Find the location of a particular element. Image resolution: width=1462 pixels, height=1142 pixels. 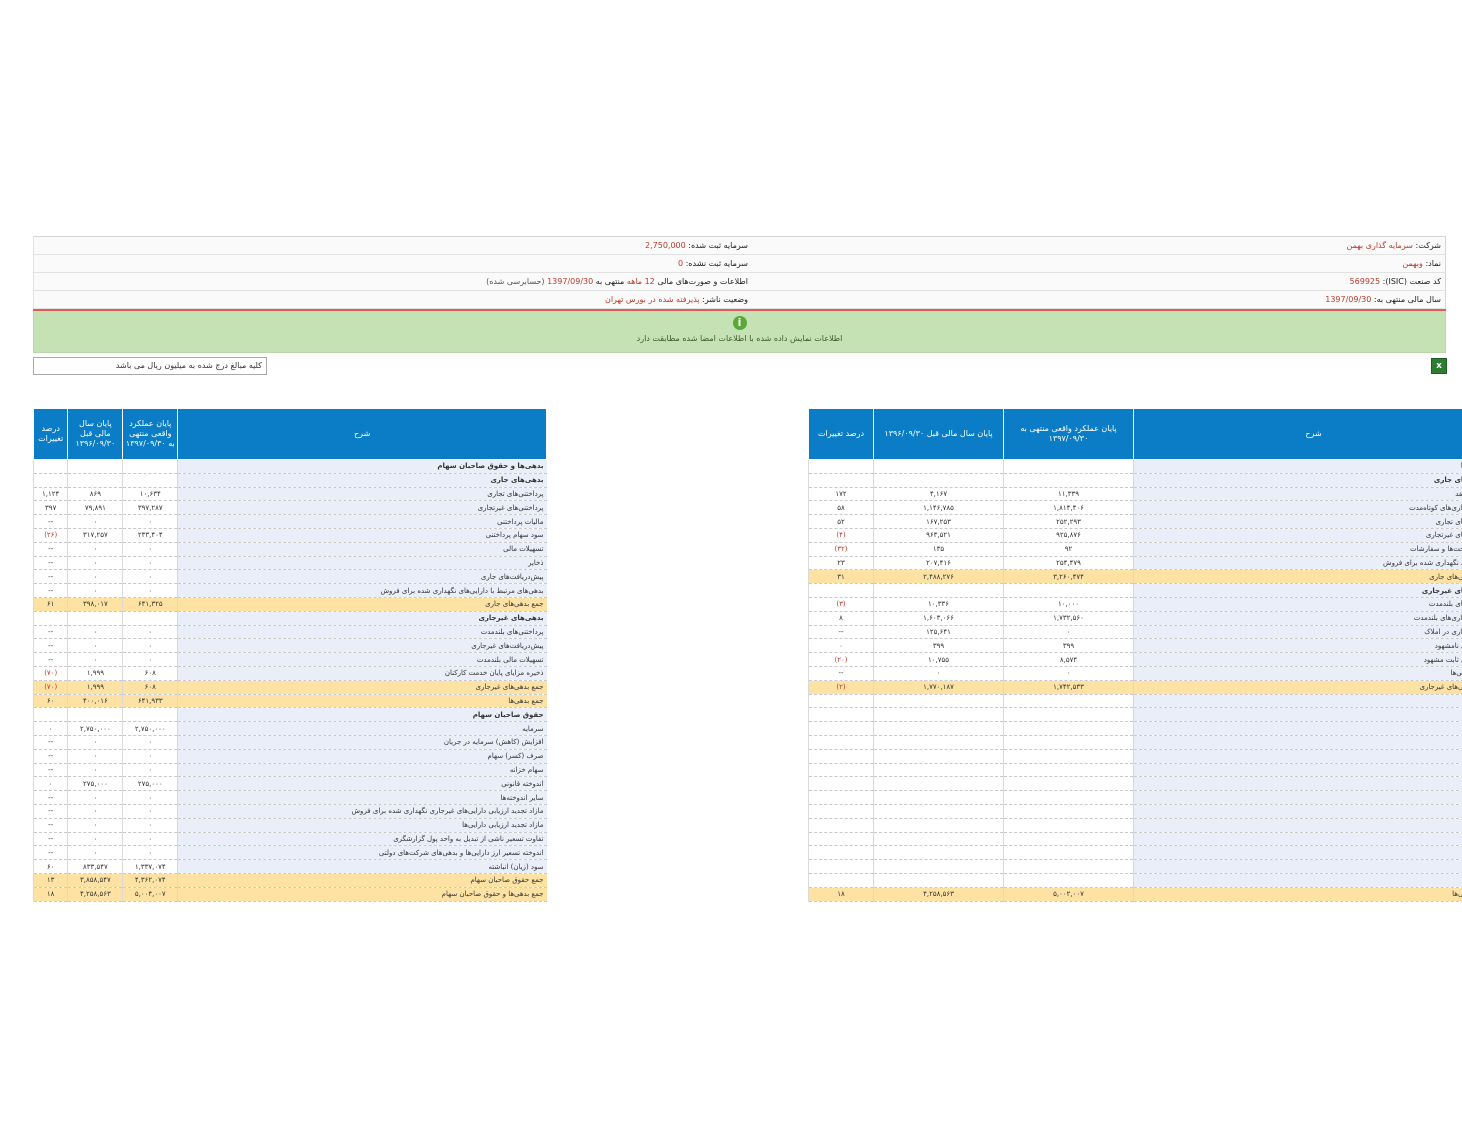

assets-current-header: پایان عملکرد واقعی منتهی به ۱۳۹۷/۰۹/۳۰ is located at coordinates (1068, 434).